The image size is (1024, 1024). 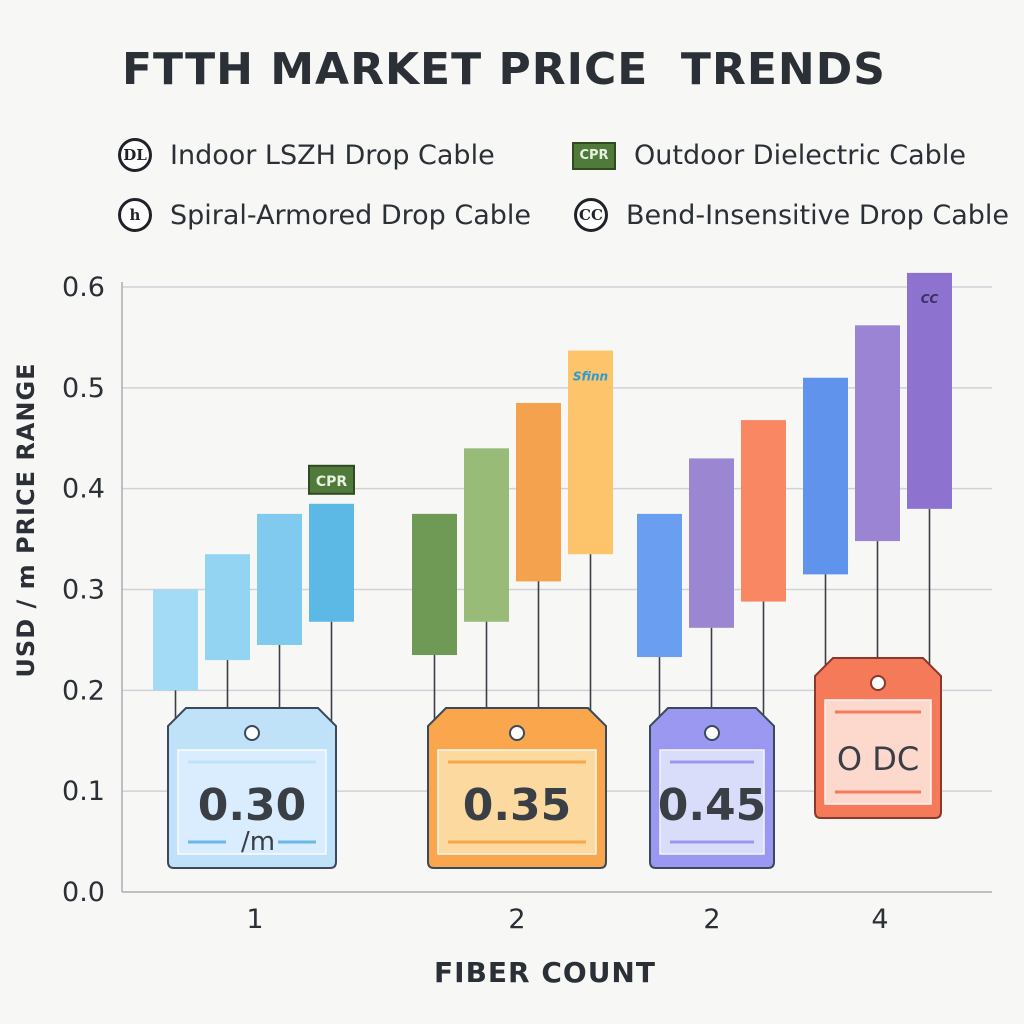 I want to click on price-tag-value: 0.35, so click(x=517, y=805).